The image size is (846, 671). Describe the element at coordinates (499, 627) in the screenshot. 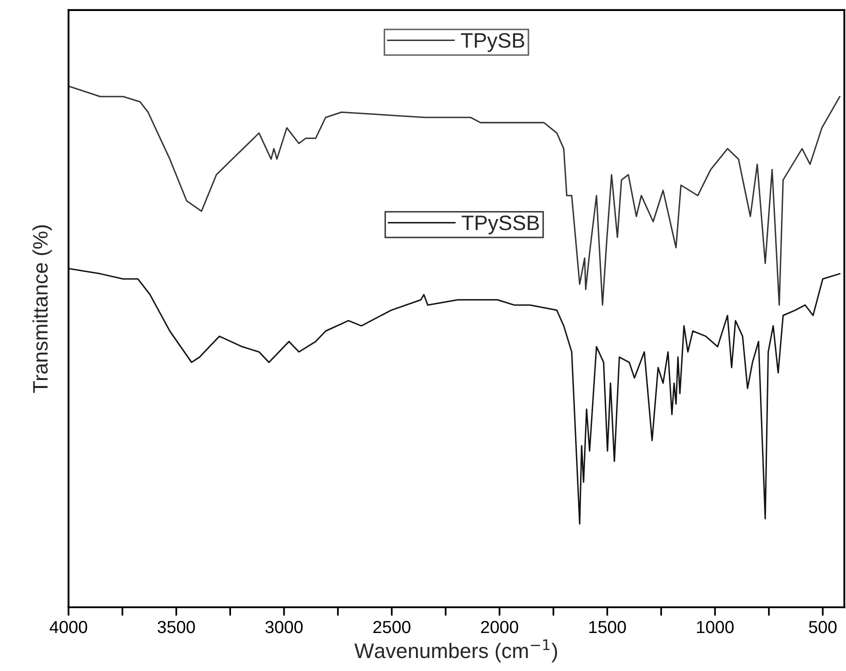

I see `x-tick-label: 2000` at that location.